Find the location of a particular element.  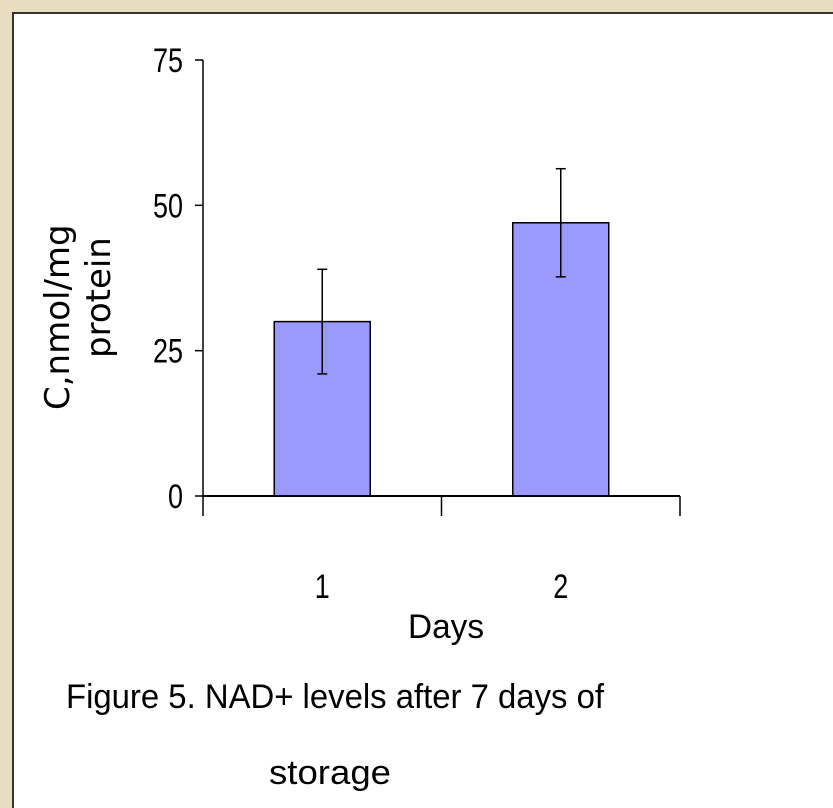

x-tick-label-1: 1 is located at coordinates (322, 587).